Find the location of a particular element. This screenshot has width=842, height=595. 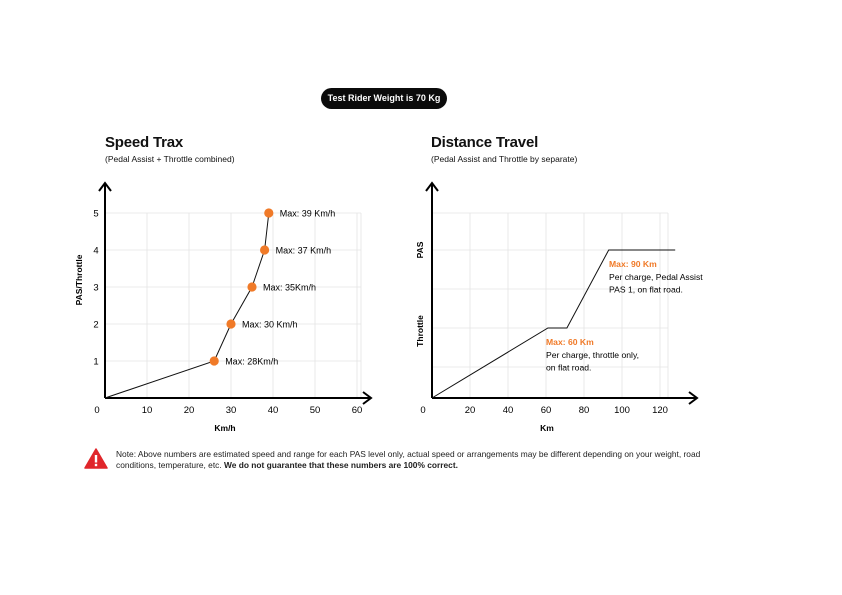

speed-chart-subtitle: (Pedal Assist + Throttle combined) is located at coordinates (170, 159).